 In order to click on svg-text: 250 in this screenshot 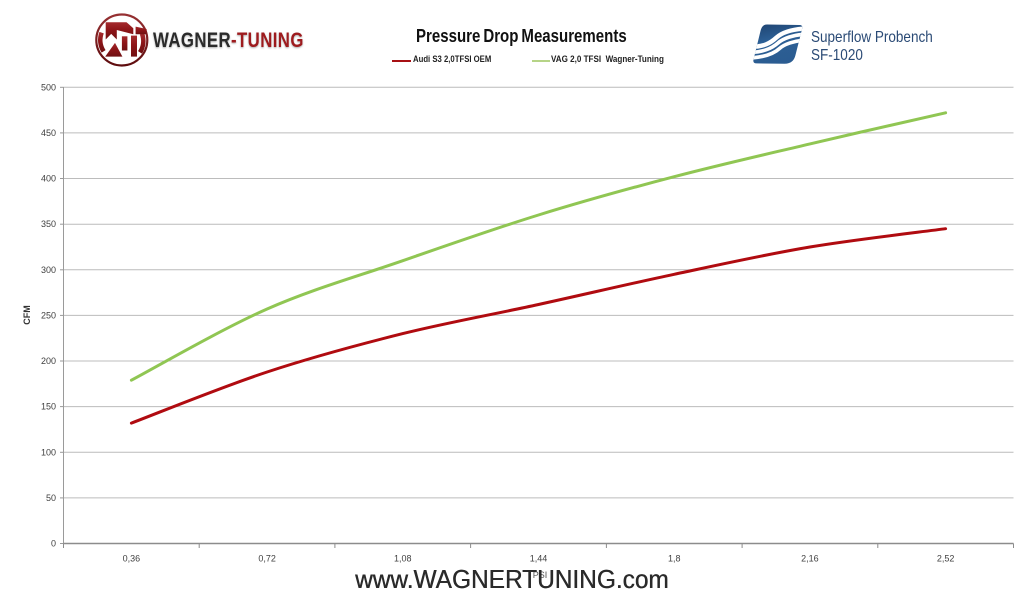, I will do `click(48, 315)`.